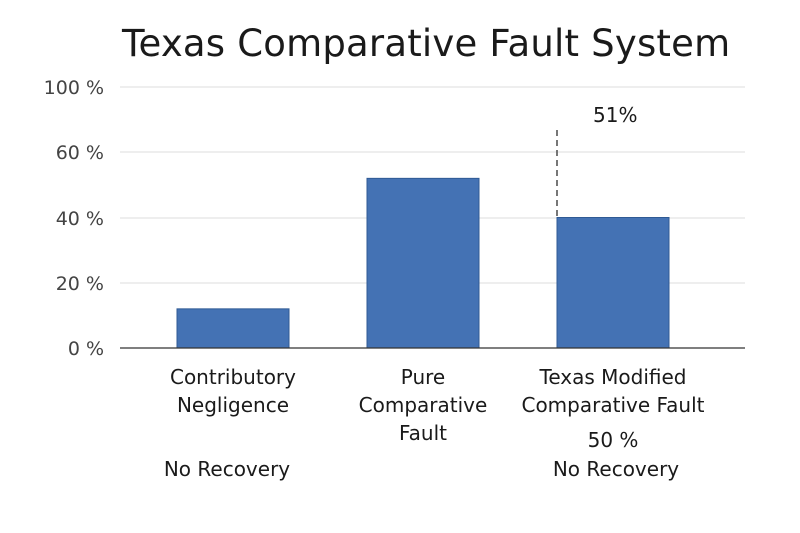 The width and height of the screenshot is (800, 533). I want to click on bar3-threshold-note: 50 %, so click(613, 440).